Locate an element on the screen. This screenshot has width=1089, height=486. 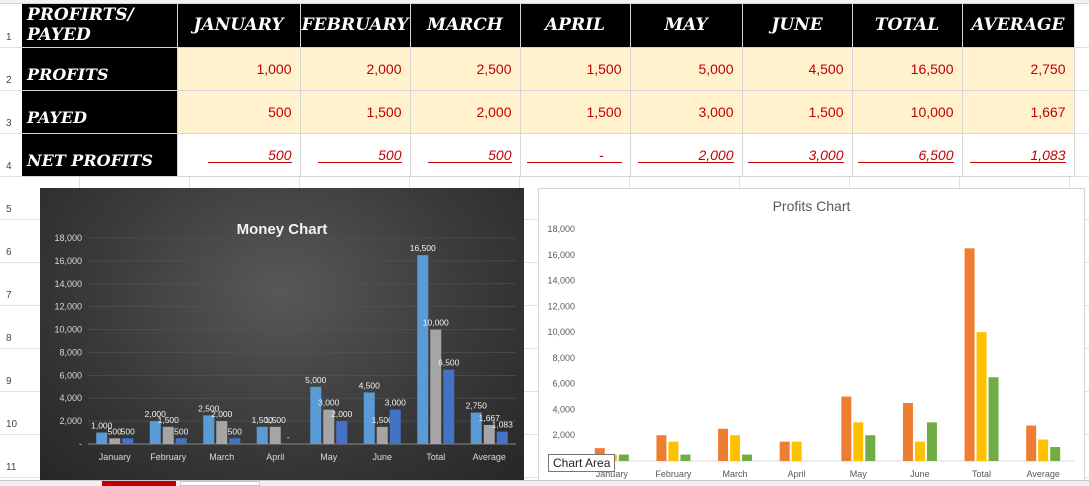
y-tick-label: 4,000 is located at coordinates (563, 409).